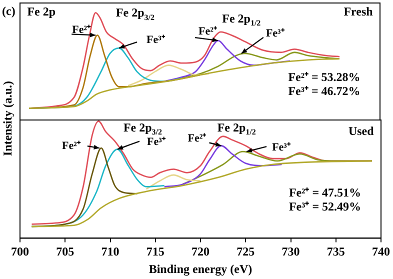 The image size is (393, 279). What do you see at coordinates (324, 77) in the screenshot?
I see `annotation: Fe²⁺ = 53.28%` at bounding box center [324, 77].